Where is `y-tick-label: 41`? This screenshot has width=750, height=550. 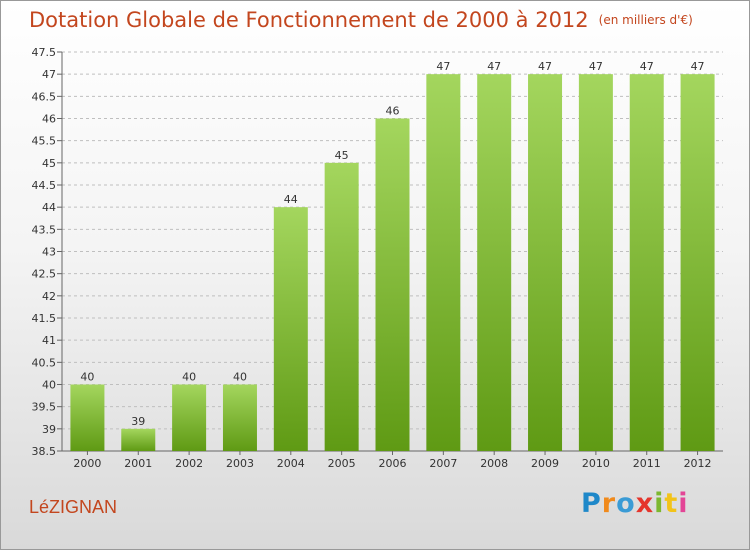
y-tick-label: 41 is located at coordinates (49, 340).